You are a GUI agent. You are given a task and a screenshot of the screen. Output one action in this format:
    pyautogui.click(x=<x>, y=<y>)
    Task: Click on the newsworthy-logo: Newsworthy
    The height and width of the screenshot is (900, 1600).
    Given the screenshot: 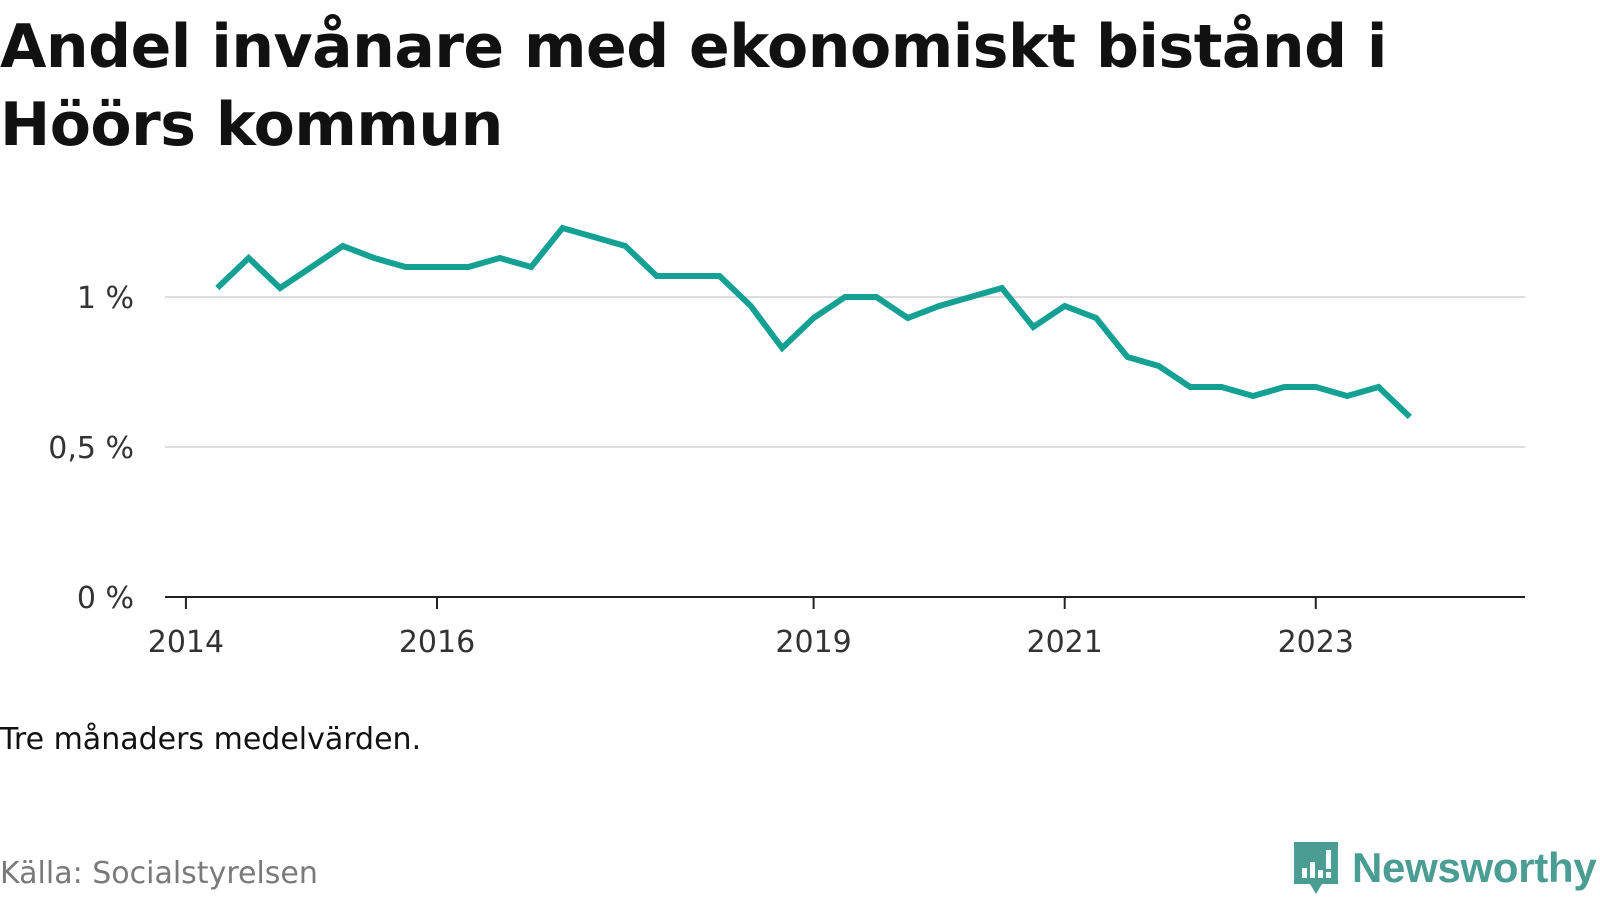 What is the action you would take?
    pyautogui.click(x=1443, y=868)
    